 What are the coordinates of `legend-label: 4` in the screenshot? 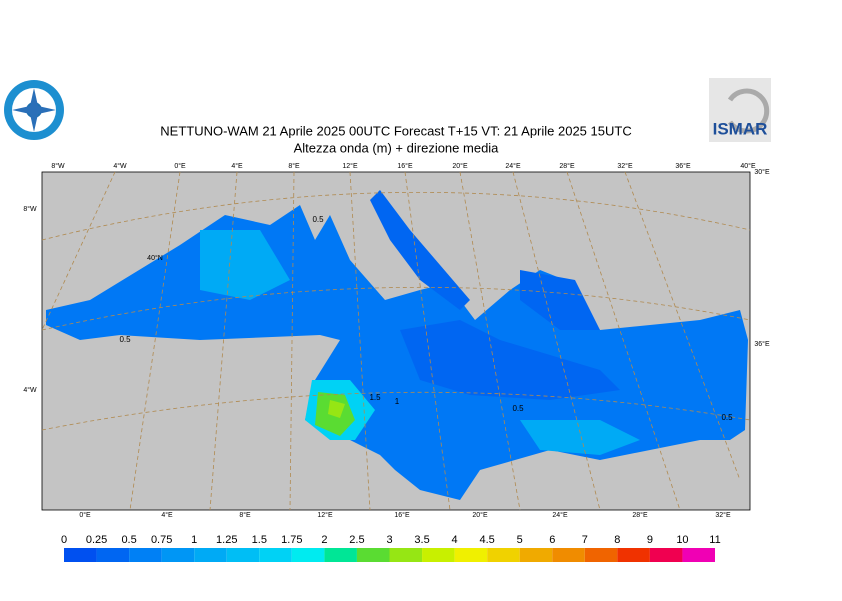 It's located at (455, 540).